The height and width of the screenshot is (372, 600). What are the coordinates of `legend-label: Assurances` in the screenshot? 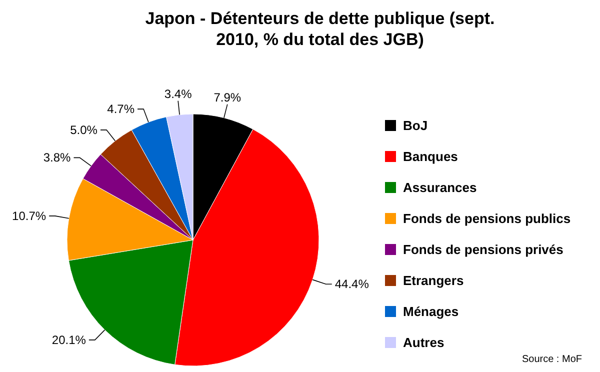 It's located at (440, 187).